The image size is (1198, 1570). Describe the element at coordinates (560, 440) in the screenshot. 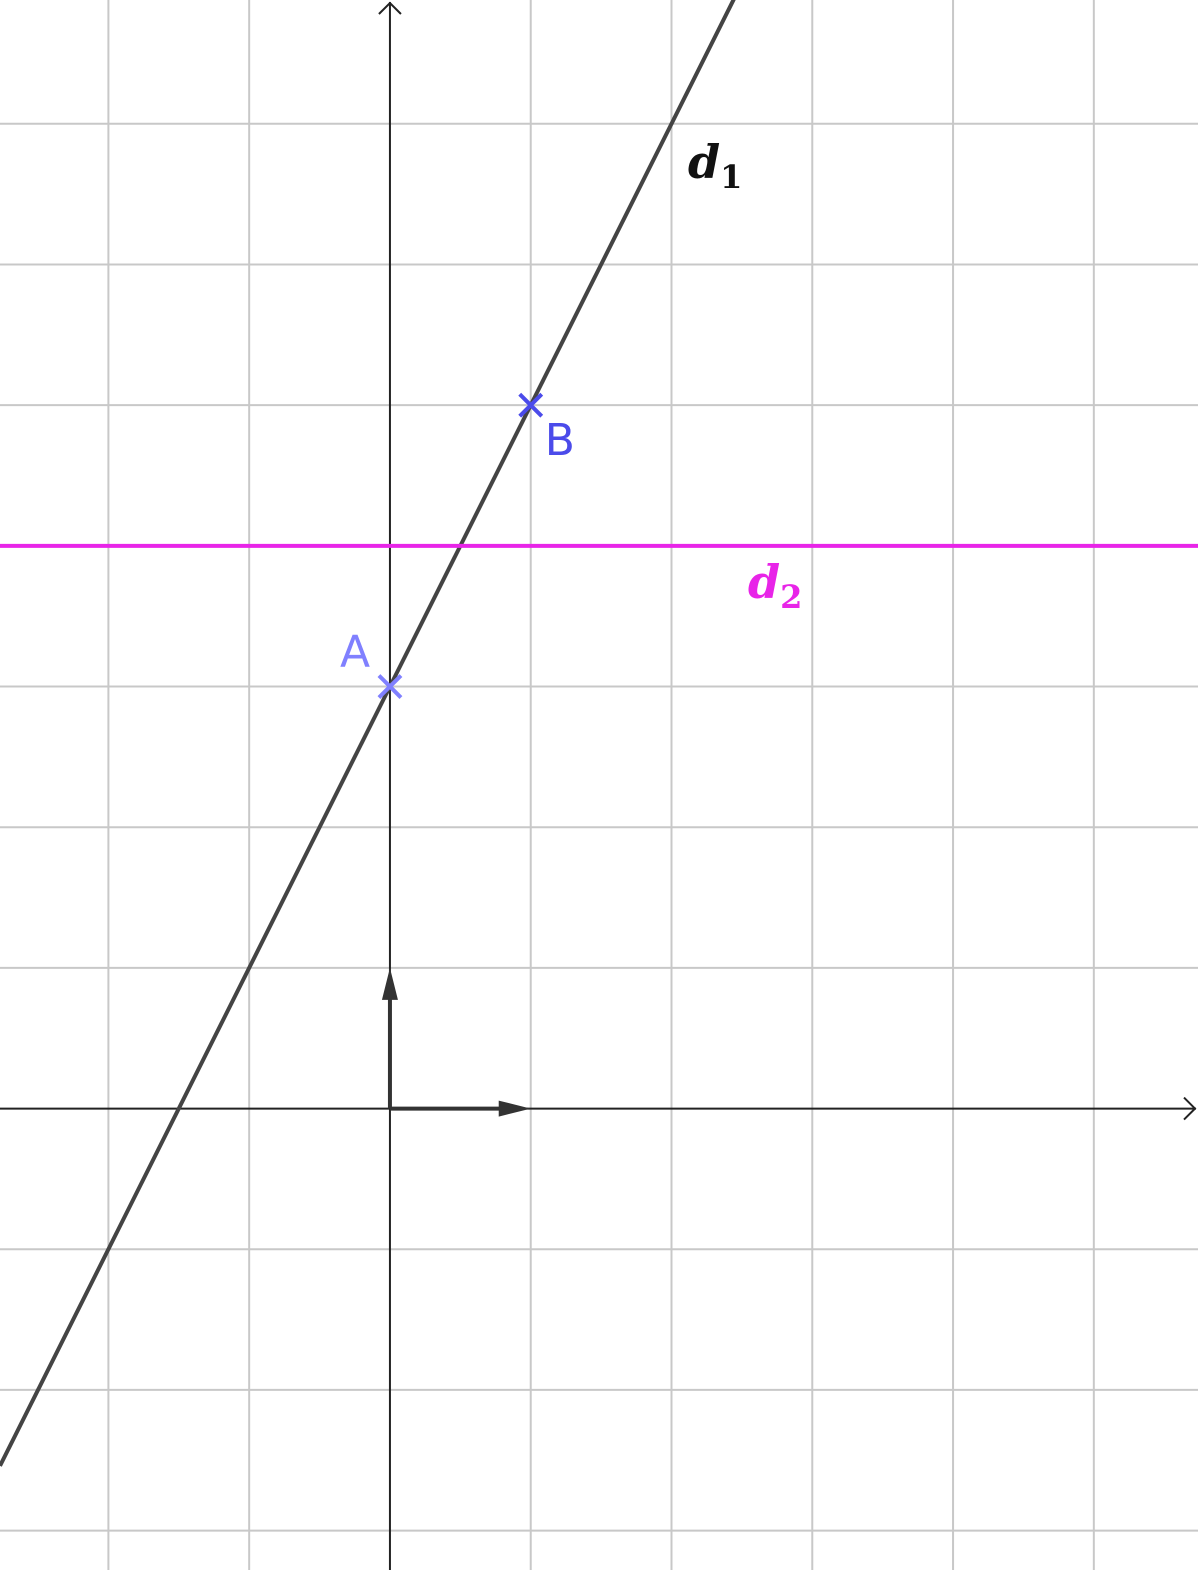

I see `point-B-label: B` at that location.